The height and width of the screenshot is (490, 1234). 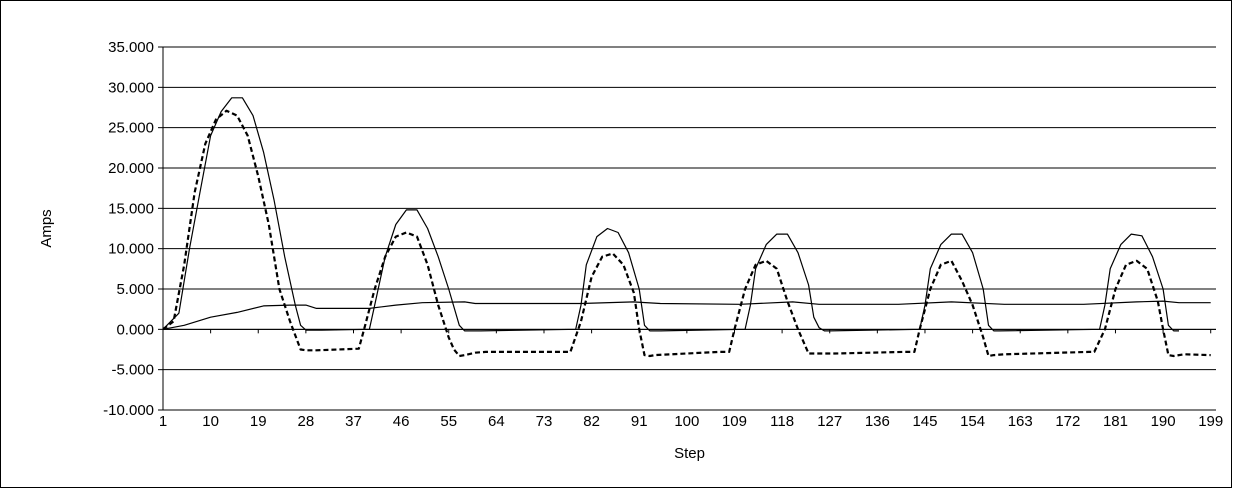 What do you see at coordinates (496, 421) in the screenshot?
I see `x-tick-label: 64` at bounding box center [496, 421].